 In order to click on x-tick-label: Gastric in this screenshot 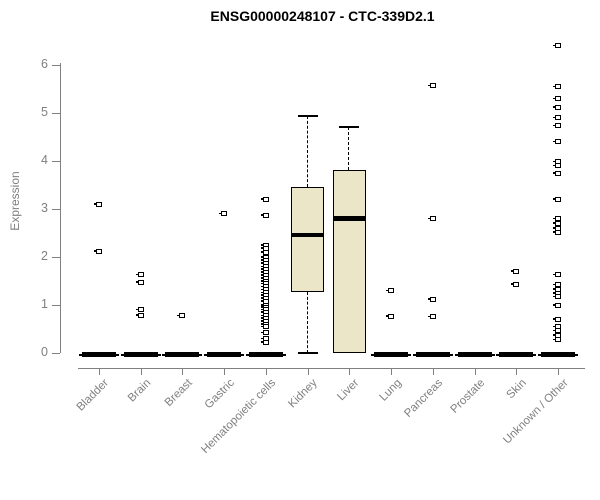, I will do `click(219, 394)`.